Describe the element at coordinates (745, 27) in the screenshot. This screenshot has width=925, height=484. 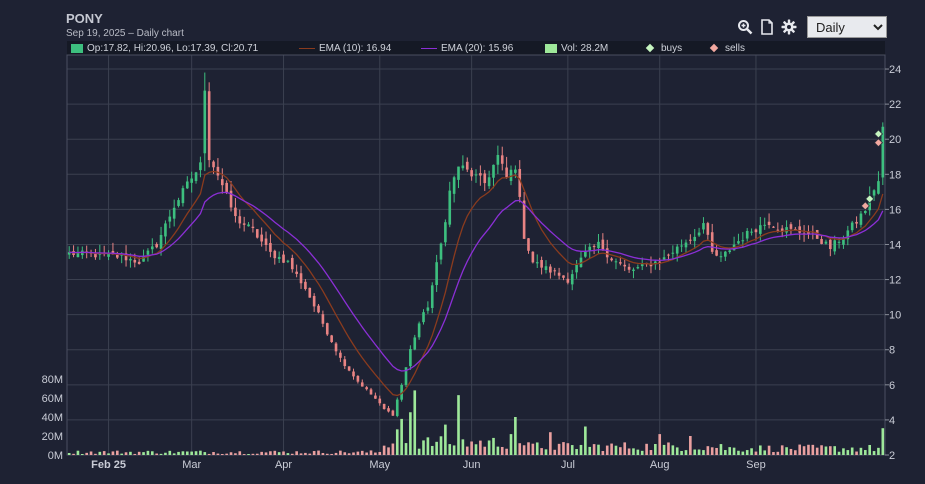
I see `zoom-icon` at that location.